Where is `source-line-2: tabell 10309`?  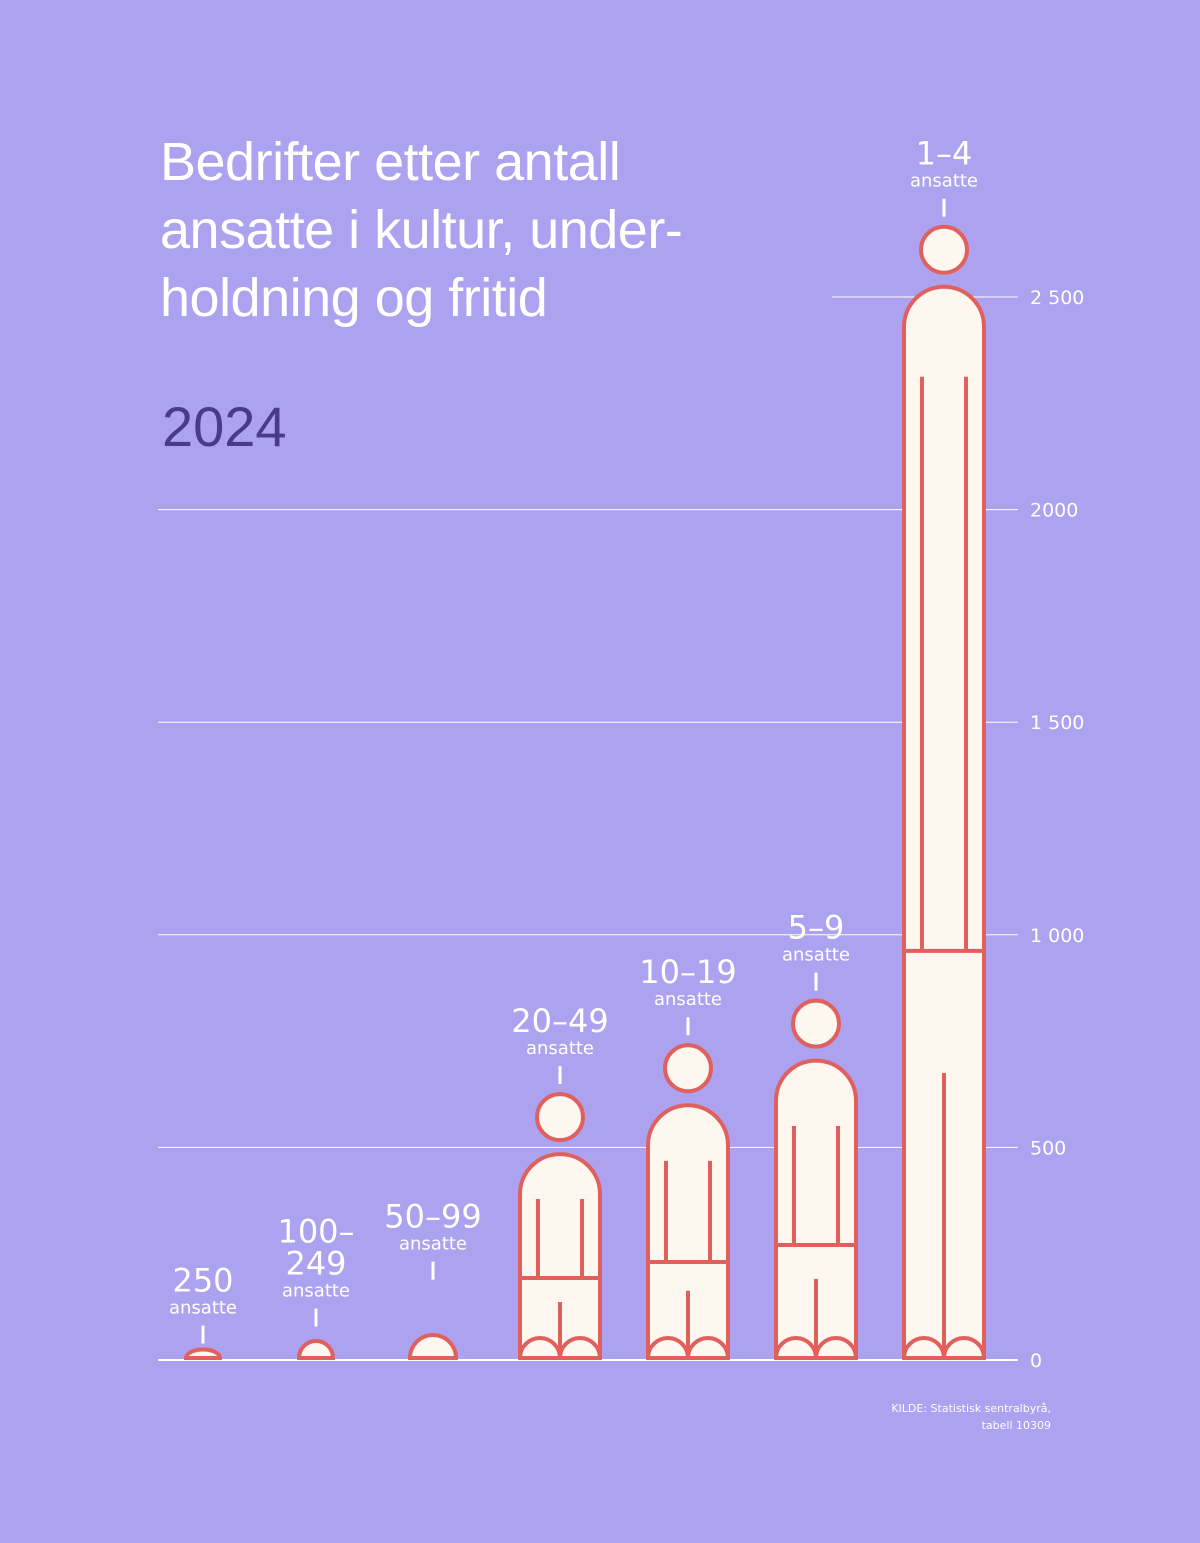
source-line-2: tabell 10309 is located at coordinates (1016, 1425).